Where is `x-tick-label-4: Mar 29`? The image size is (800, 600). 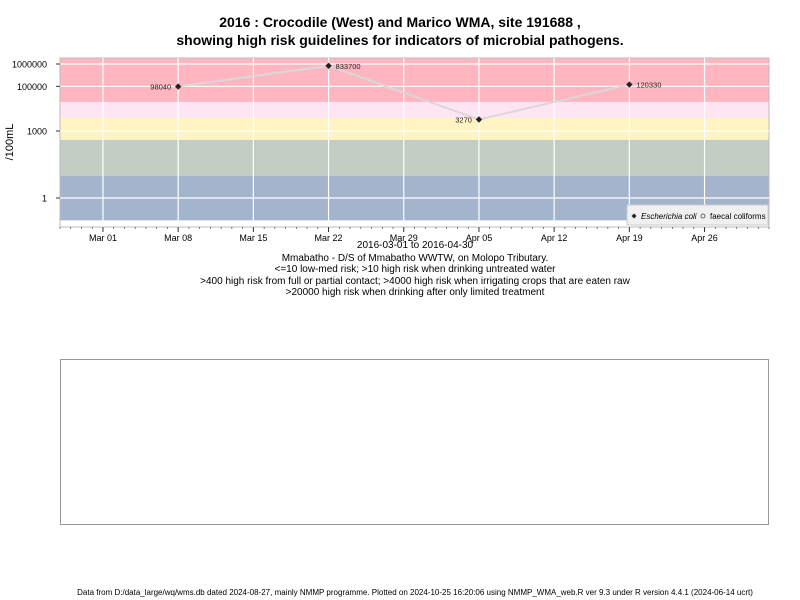
x-tick-label-4: Mar 29 is located at coordinates (404, 238).